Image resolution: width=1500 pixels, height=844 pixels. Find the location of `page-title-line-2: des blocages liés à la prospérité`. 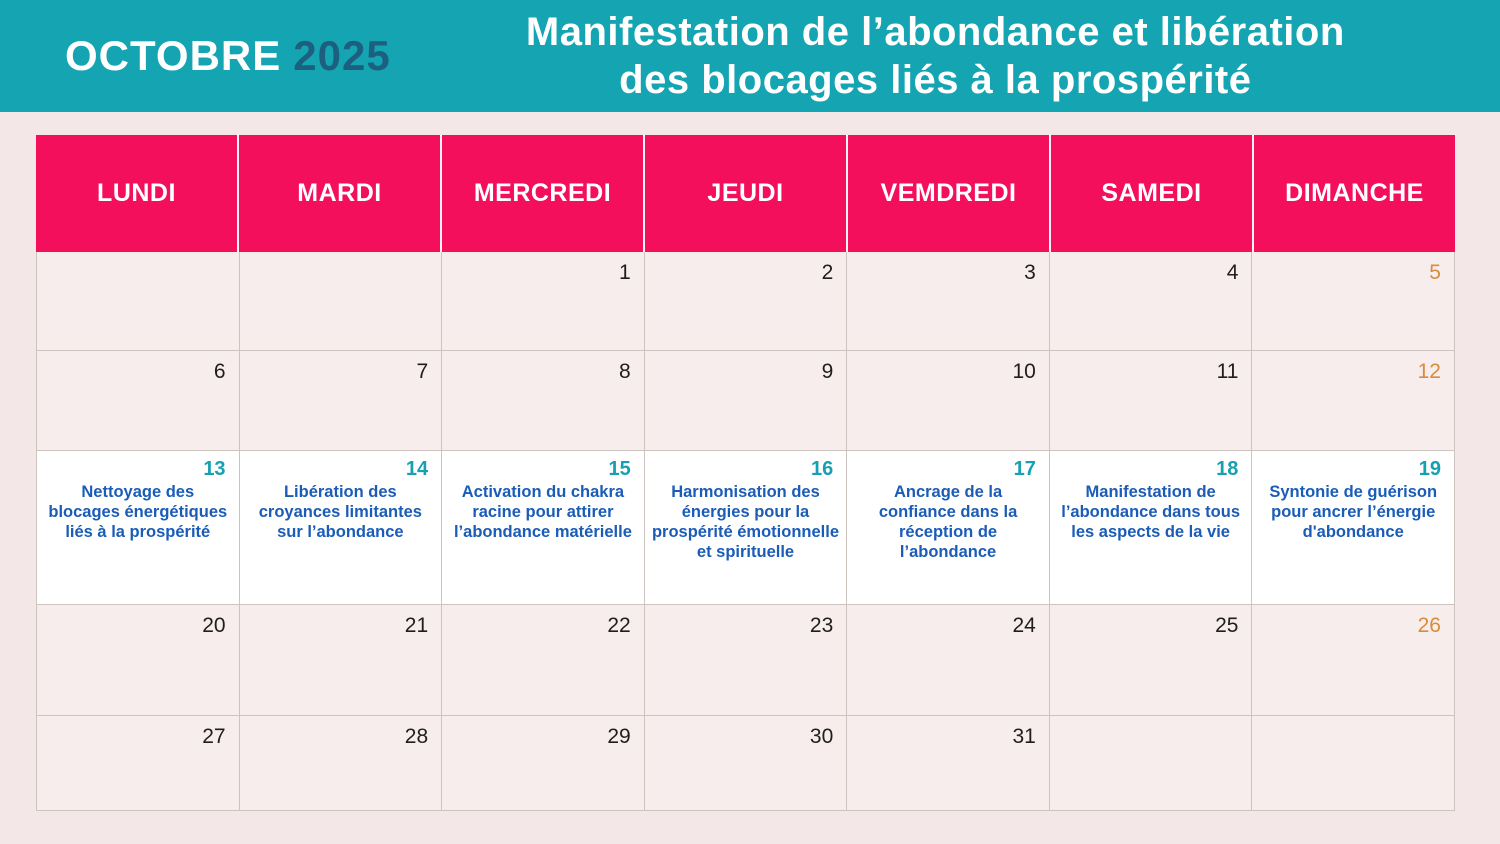

page-title-line-2: des blocages liés à la prospérité is located at coordinates (935, 80).